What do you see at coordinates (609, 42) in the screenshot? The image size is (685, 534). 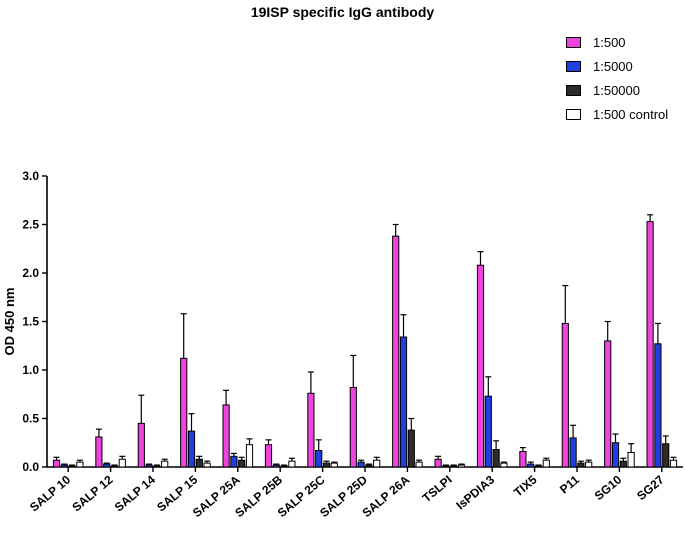 I see `legend-label: 1:500` at bounding box center [609, 42].